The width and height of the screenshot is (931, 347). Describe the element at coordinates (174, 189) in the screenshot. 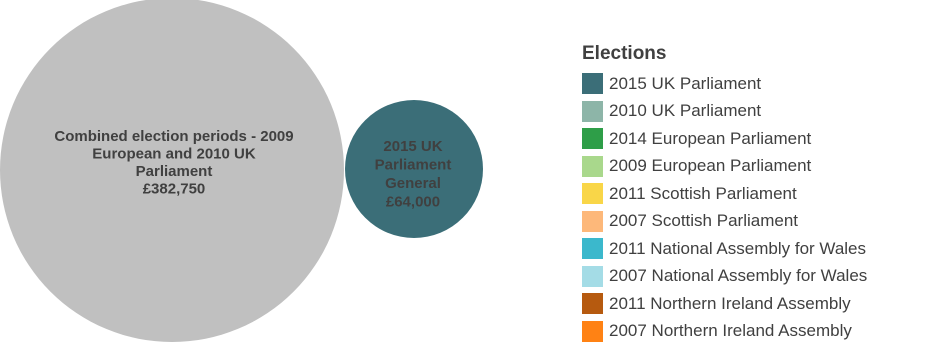

I see `bubble-label-line: £382,750` at that location.